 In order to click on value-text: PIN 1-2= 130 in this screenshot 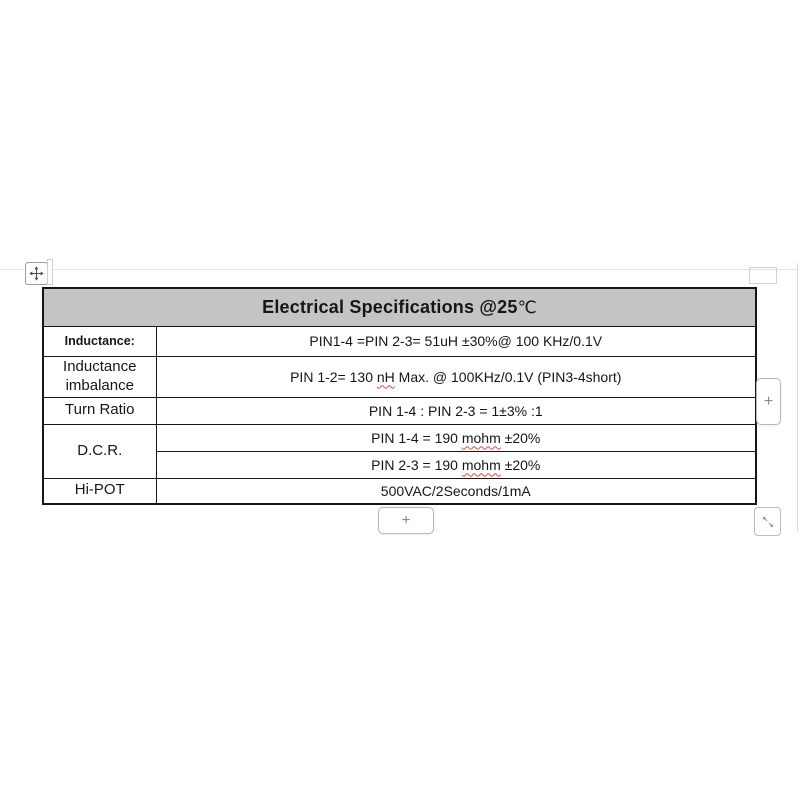, I will do `click(333, 376)`.